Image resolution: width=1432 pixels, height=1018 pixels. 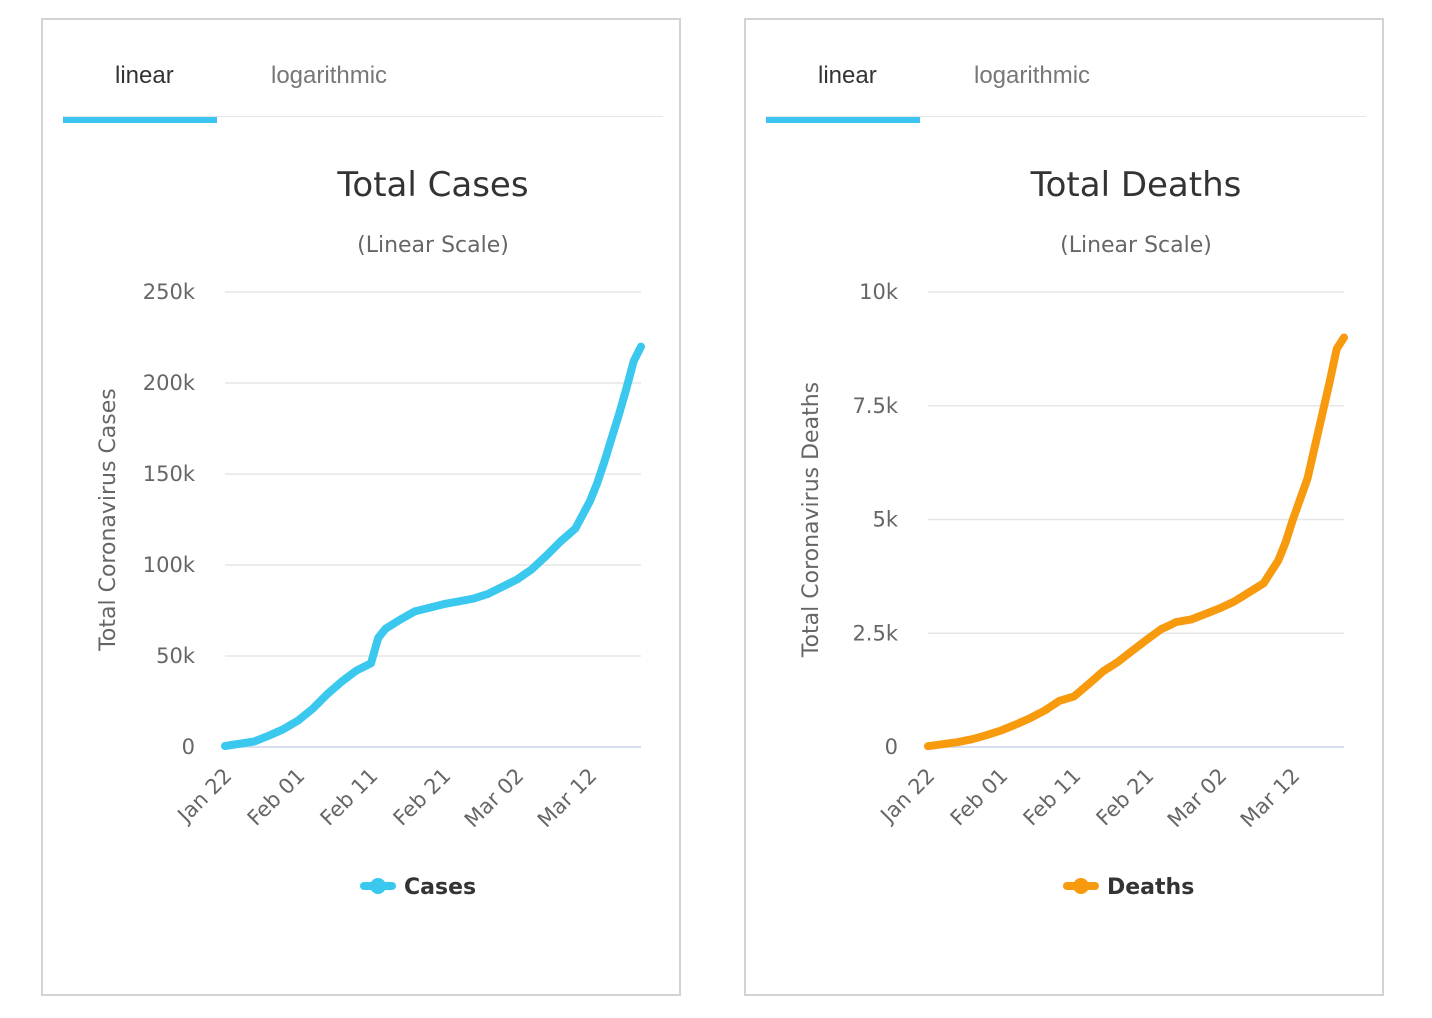 What do you see at coordinates (875, 633) in the screenshot?
I see `y-tick-label: 2.5k` at bounding box center [875, 633].